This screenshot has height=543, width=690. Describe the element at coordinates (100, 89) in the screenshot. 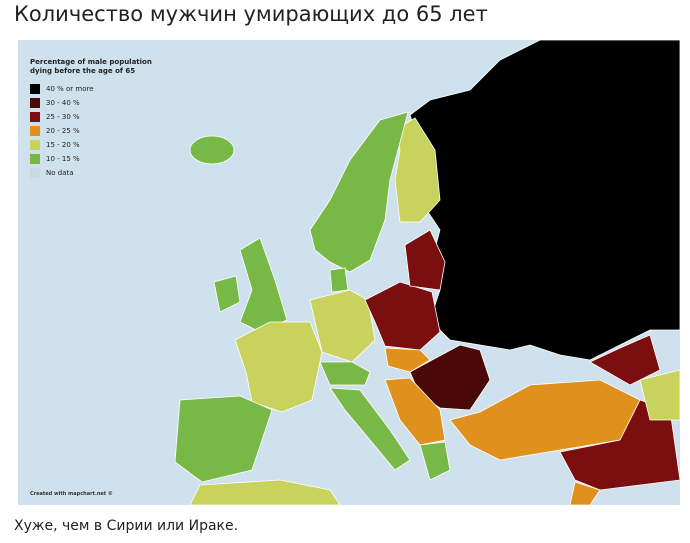

I see `legend-item: 40 % or more` at that location.